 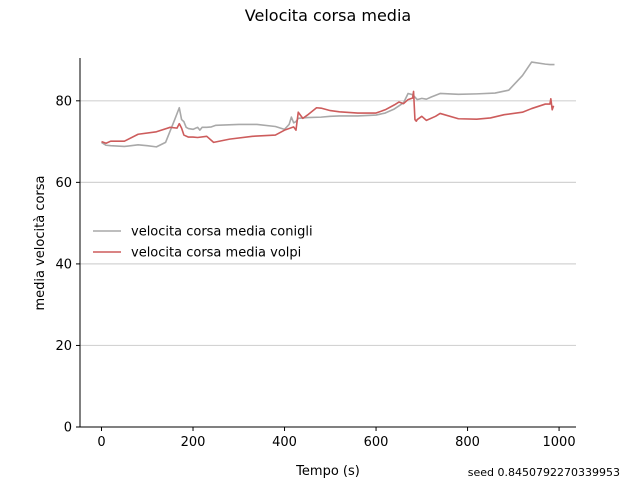 What do you see at coordinates (63, 264) in the screenshot?
I see `y-tick-label: 40` at bounding box center [63, 264].